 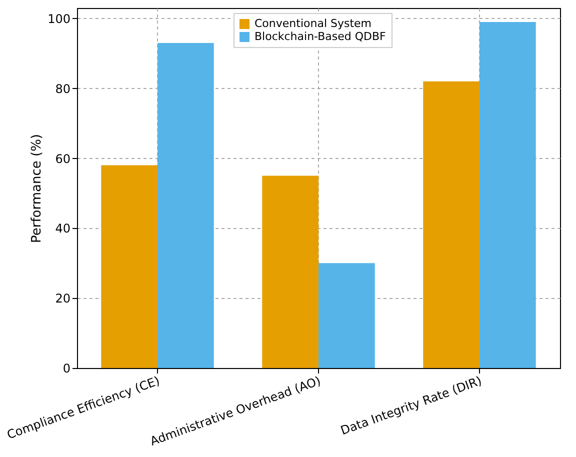 I want to click on y-tick-label: 100, so click(x=59, y=19).